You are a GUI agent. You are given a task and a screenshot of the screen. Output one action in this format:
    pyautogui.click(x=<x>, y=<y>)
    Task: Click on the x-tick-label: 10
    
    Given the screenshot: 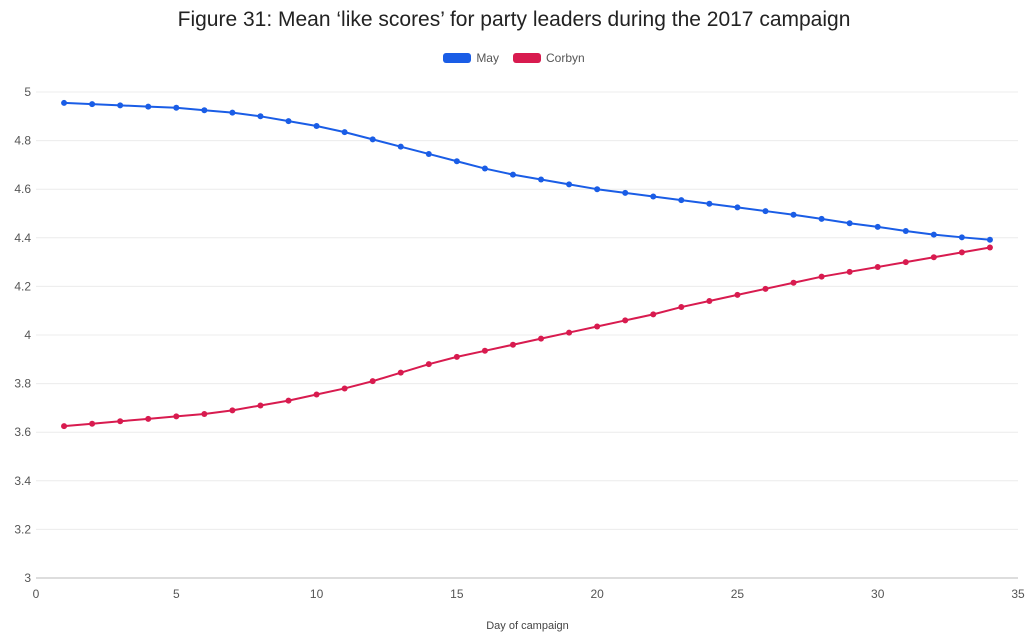 What is the action you would take?
    pyautogui.click(x=317, y=594)
    